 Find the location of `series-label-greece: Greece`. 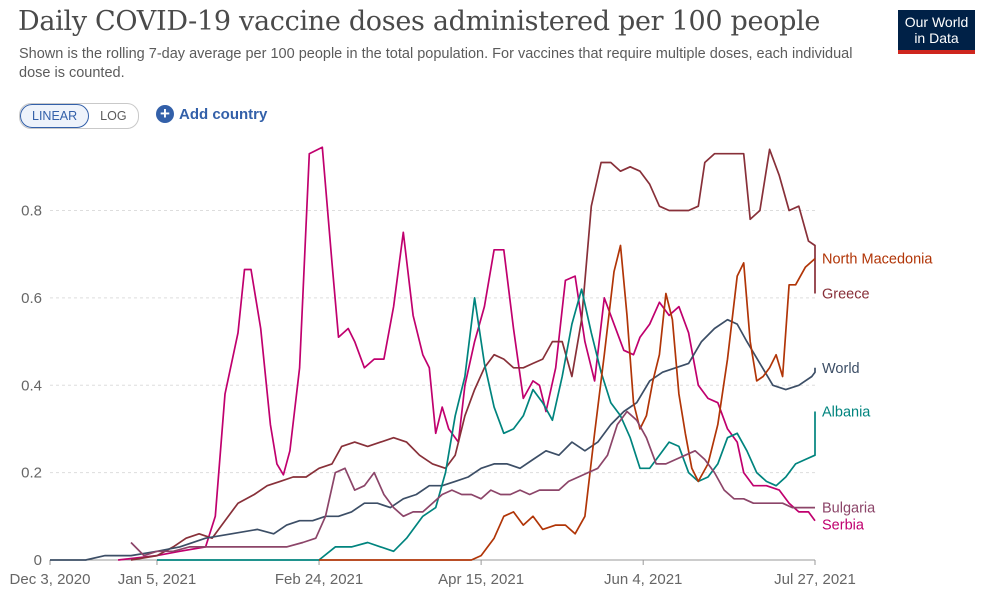

series-label-greece: Greece is located at coordinates (846, 295).